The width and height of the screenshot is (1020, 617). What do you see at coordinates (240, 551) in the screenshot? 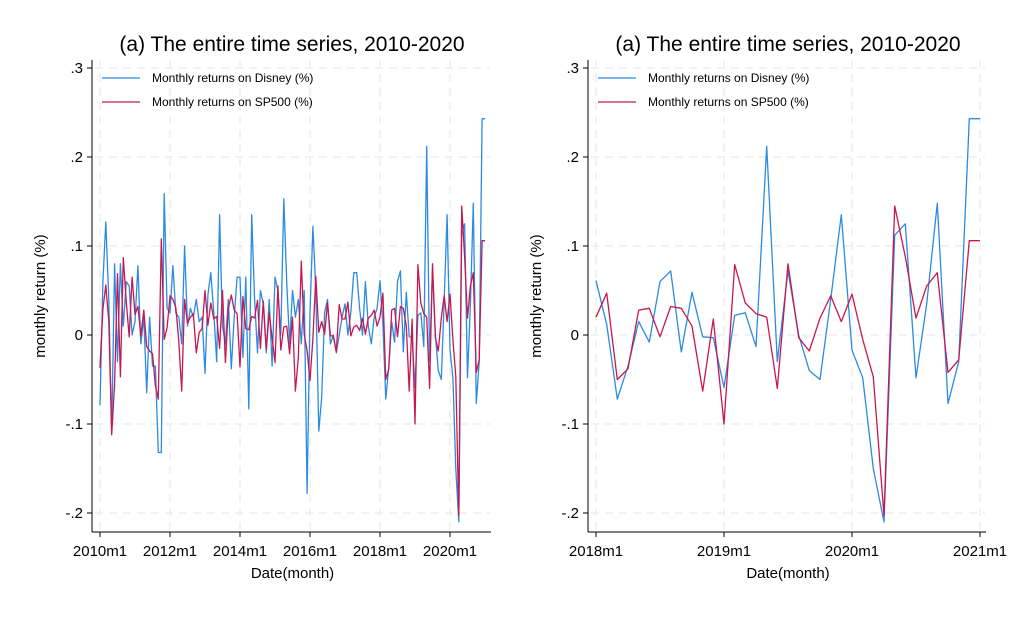
I see `x-tick-label: 2014m1` at bounding box center [240, 551].